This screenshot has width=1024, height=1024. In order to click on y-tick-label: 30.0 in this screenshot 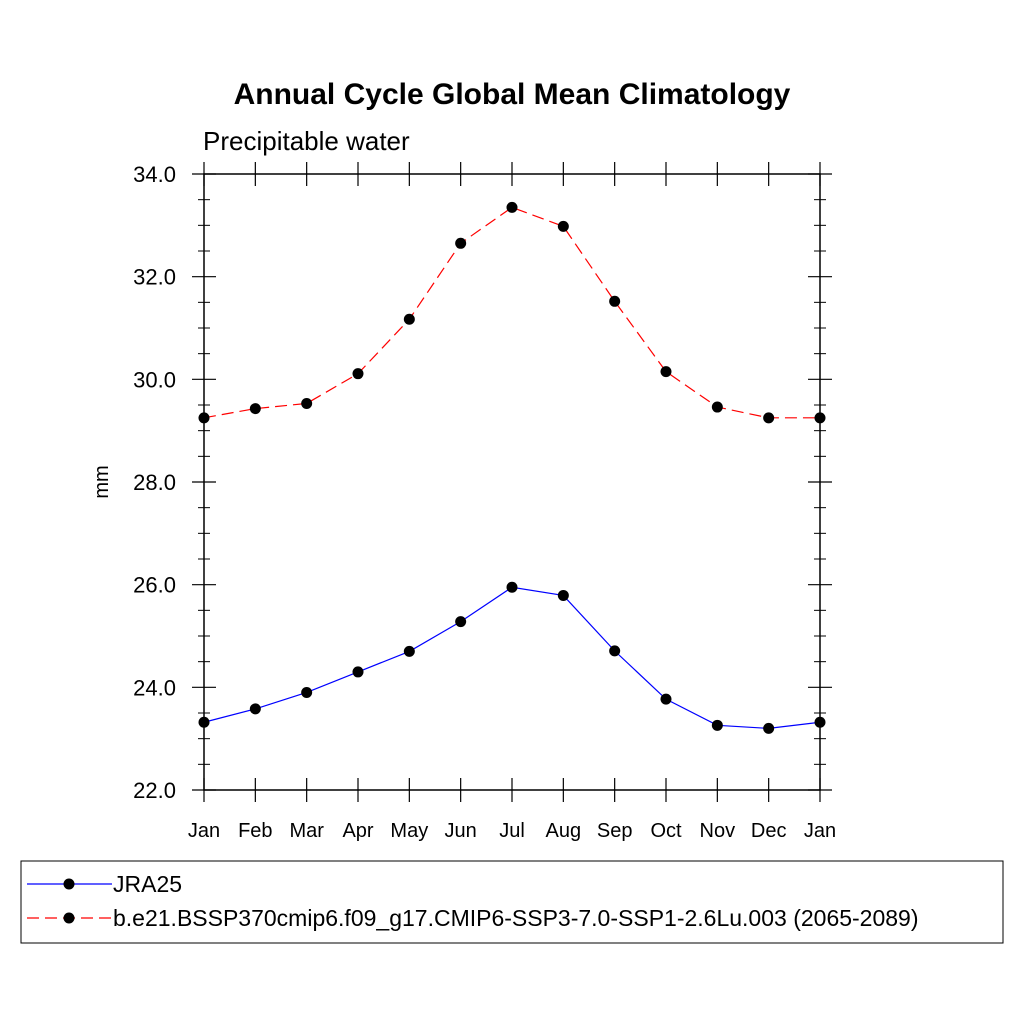, I will do `click(154, 379)`.